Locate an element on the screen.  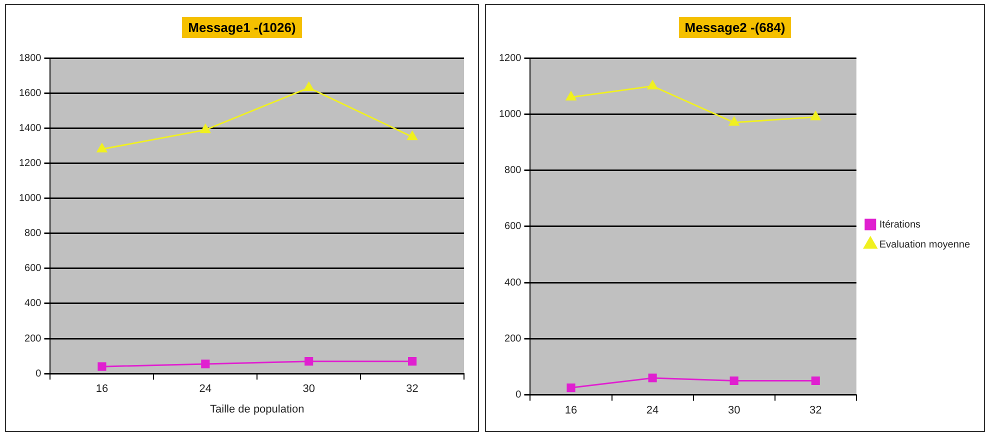
x-axis-title: Taille de population is located at coordinates (257, 409).